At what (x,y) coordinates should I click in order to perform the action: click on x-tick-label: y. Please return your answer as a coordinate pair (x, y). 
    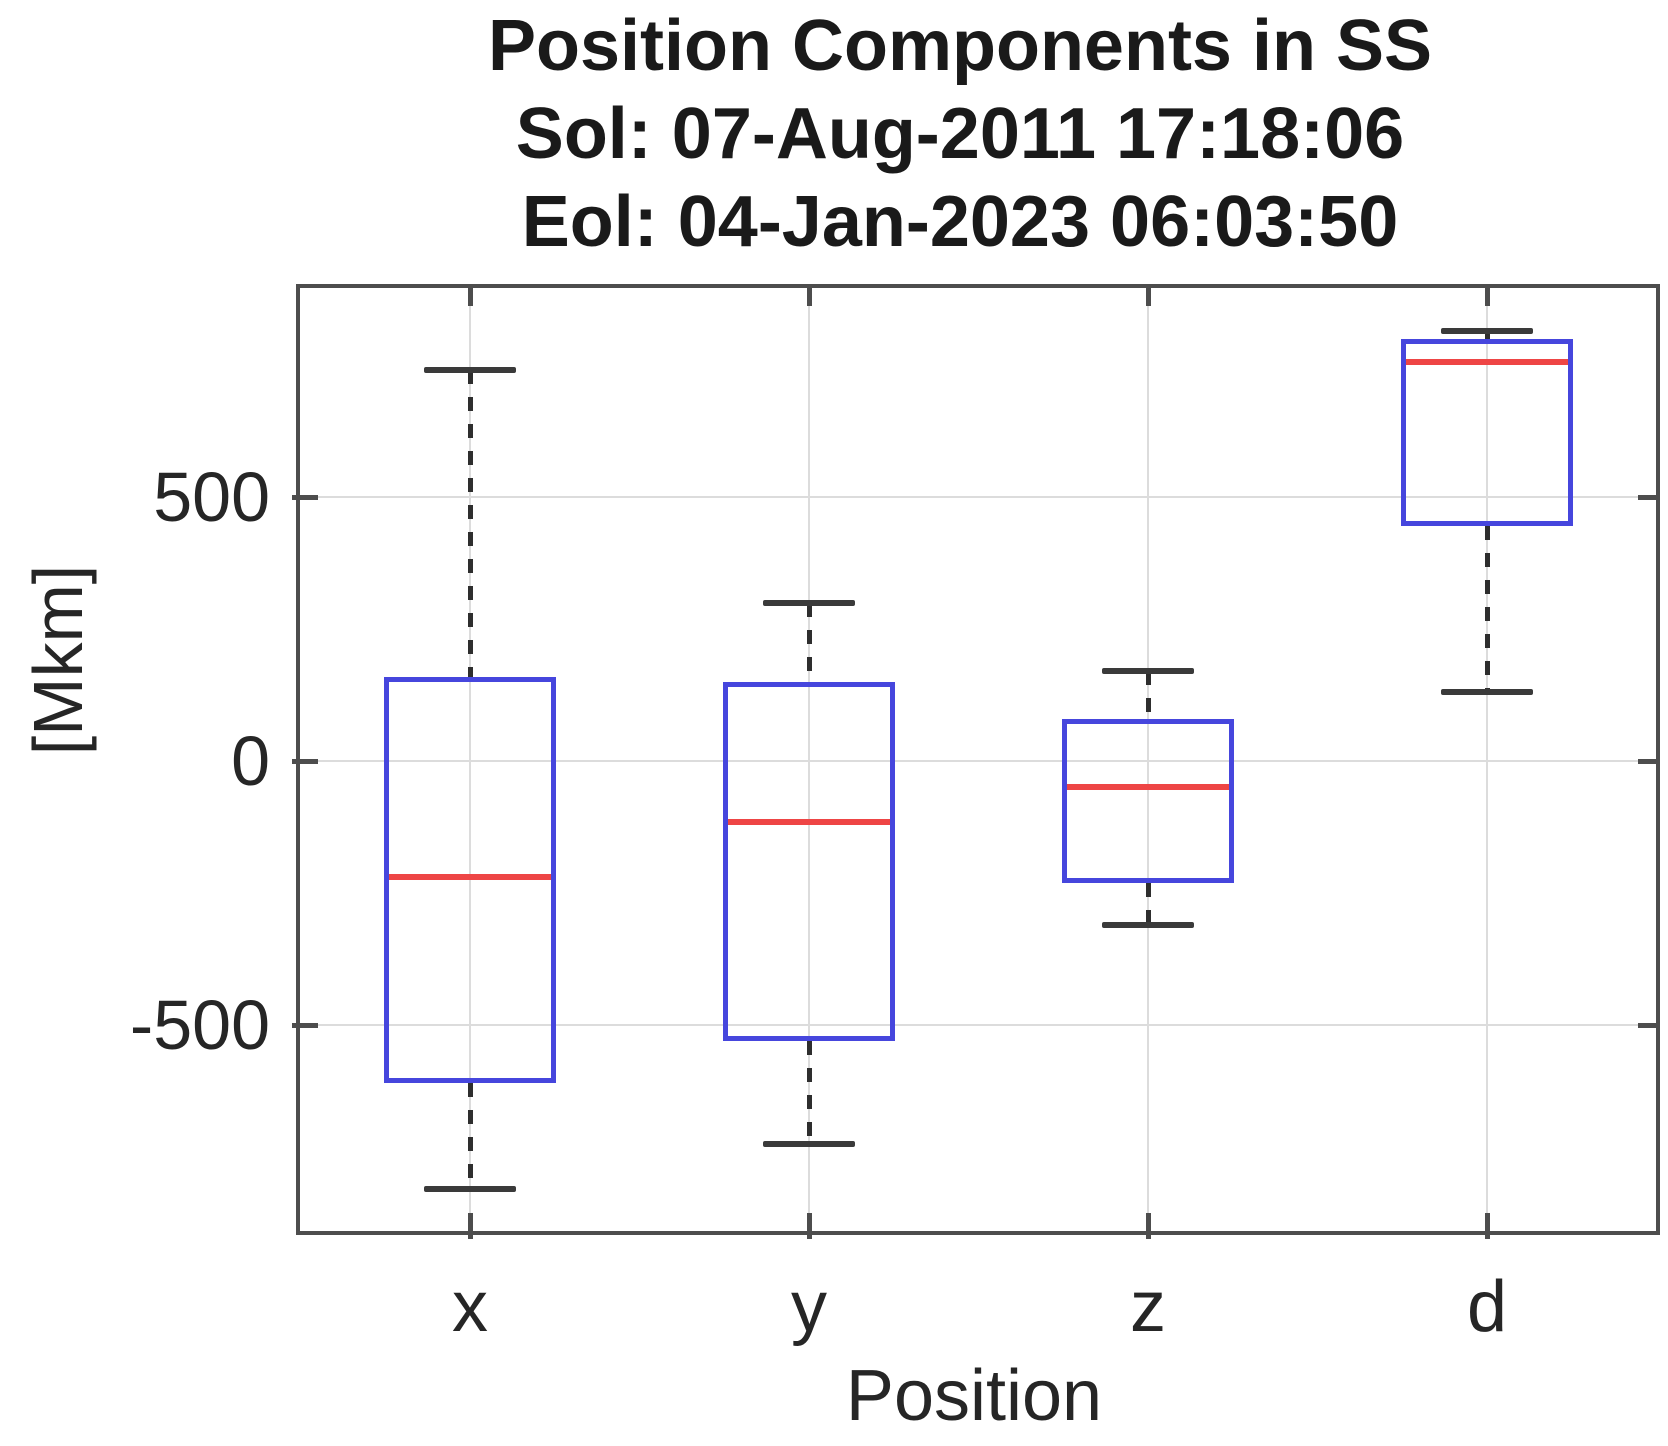
    Looking at the image, I should click on (809, 1307).